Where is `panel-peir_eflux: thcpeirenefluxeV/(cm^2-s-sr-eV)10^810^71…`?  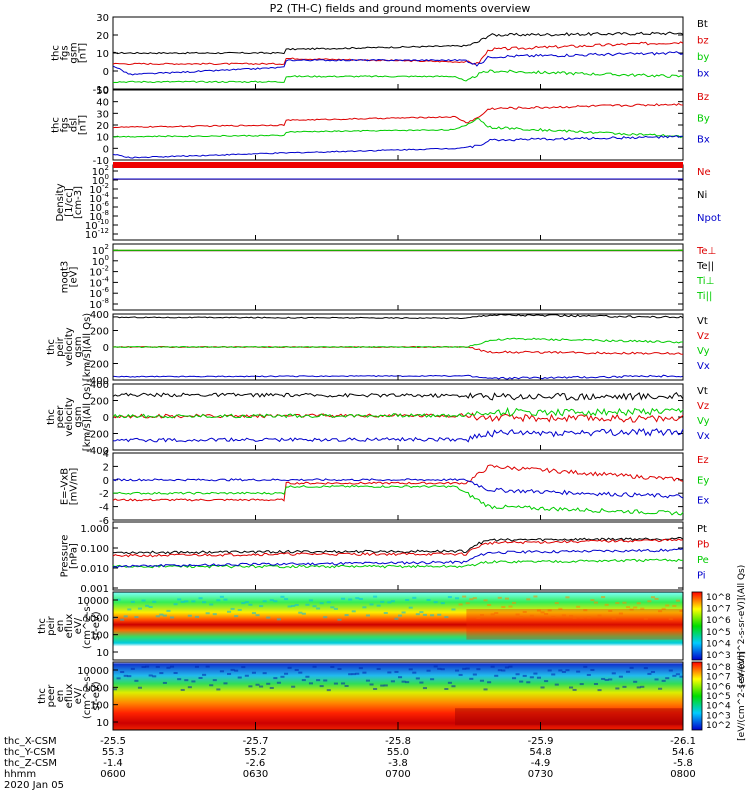 panel-peir_eflux: thcpeirenefluxeV/(cm^2-s-sr-eV)10^810^71… is located at coordinates (392, 626).